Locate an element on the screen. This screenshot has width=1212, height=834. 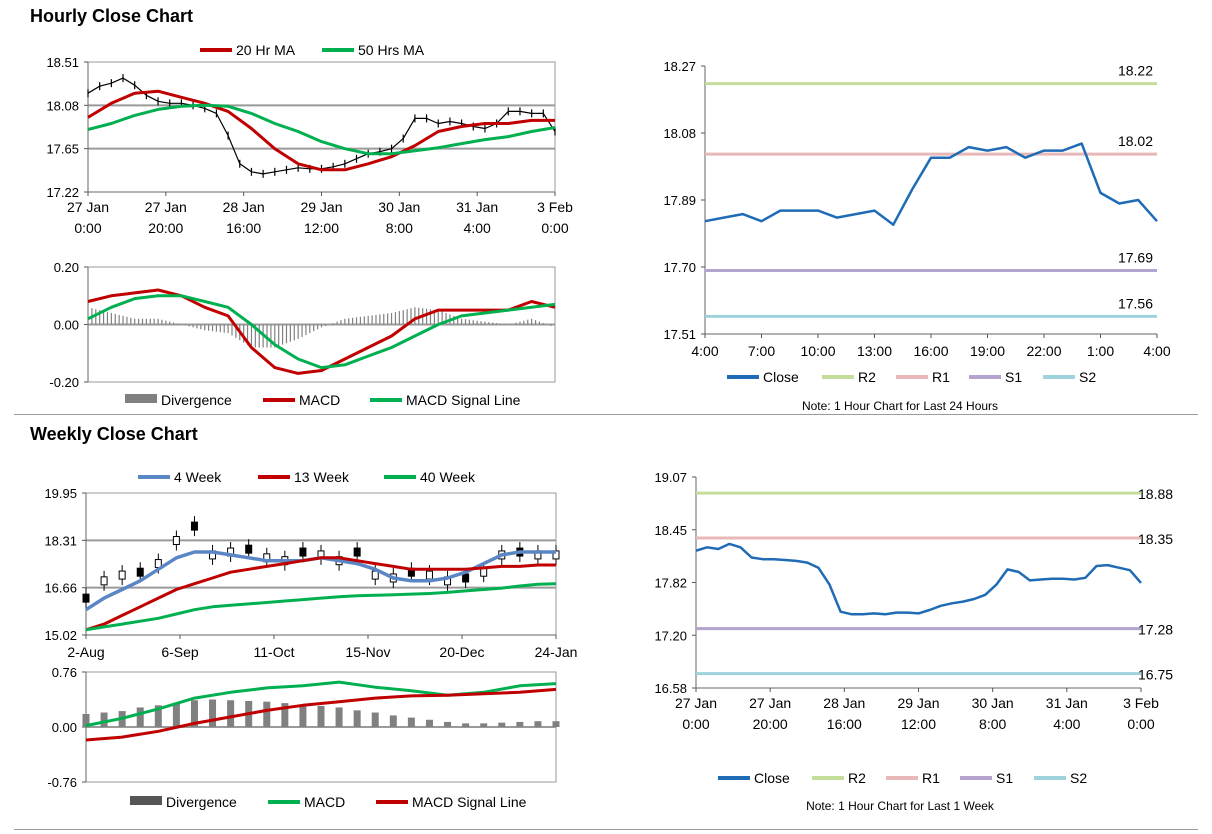
hourly-24h-level-label-r1: 18.02 is located at coordinates (1135, 141).